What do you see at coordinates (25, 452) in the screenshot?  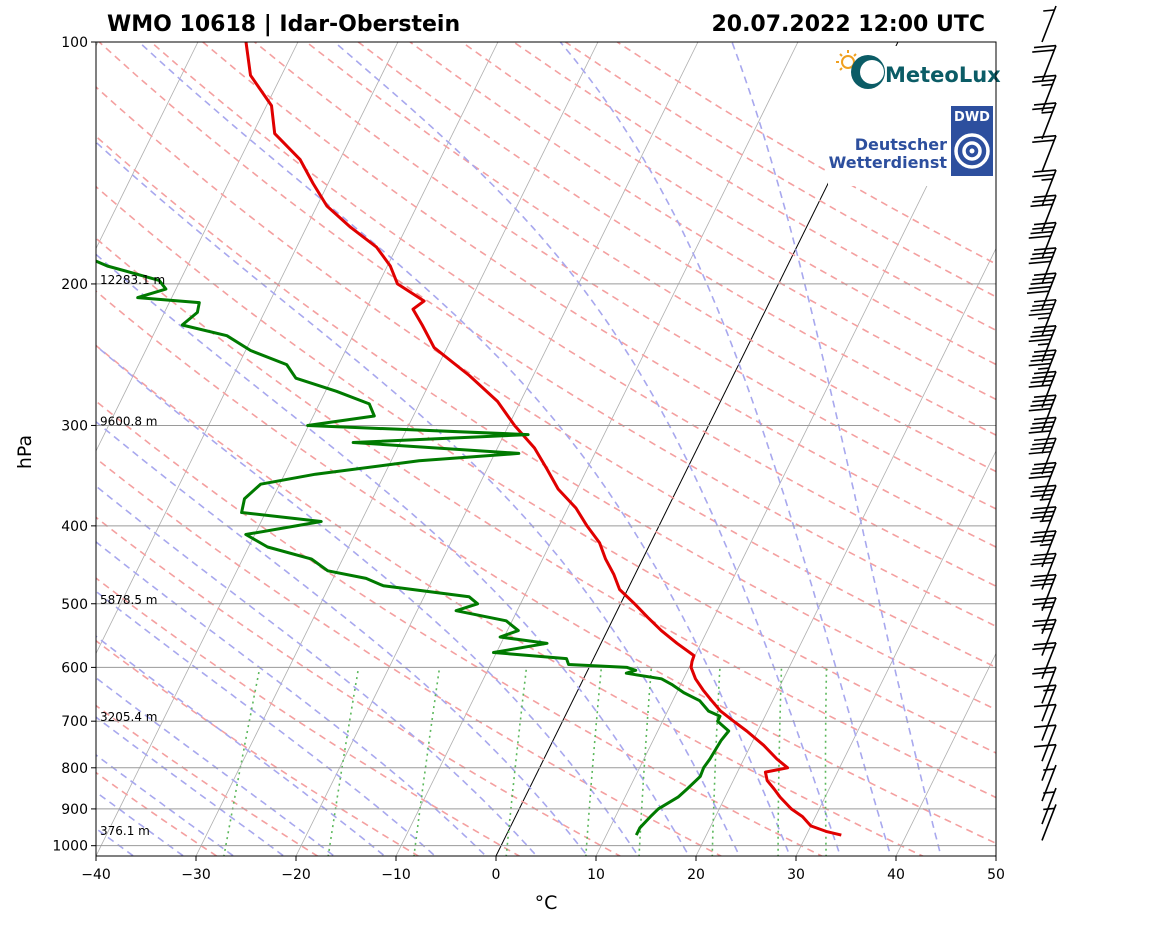 I see `y-axis-label: hPa` at bounding box center [25, 452].